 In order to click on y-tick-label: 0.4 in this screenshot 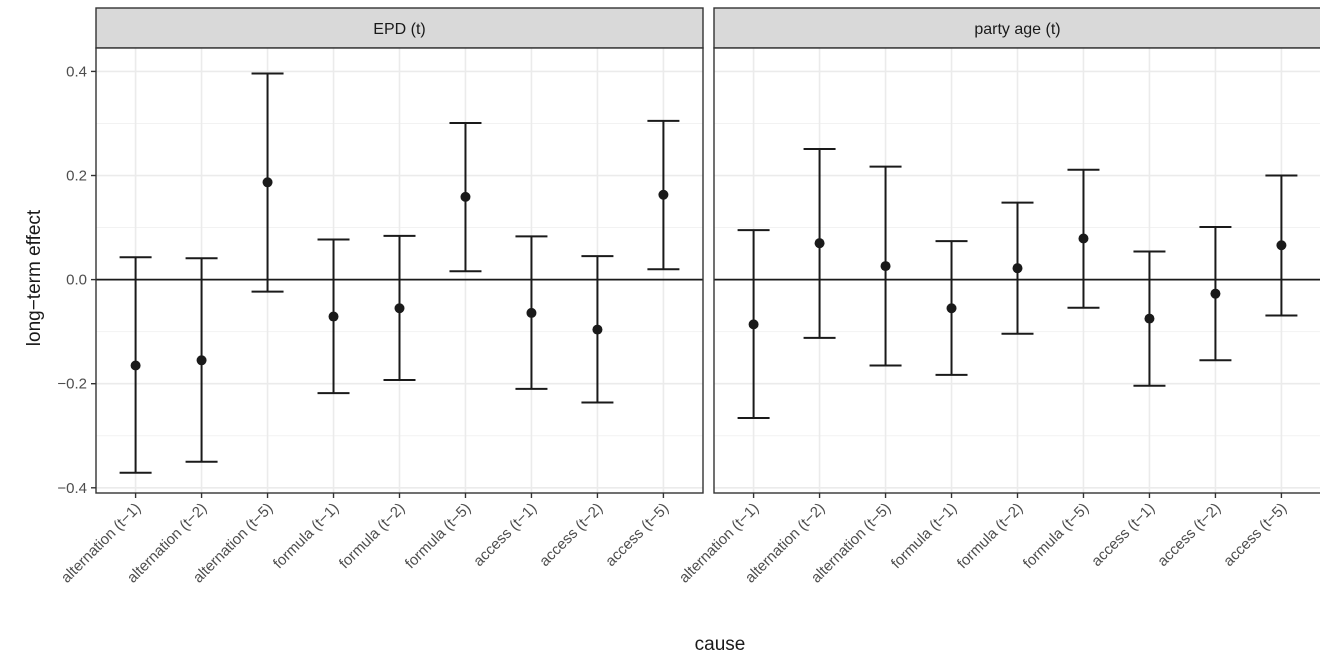, I will do `click(76, 71)`.